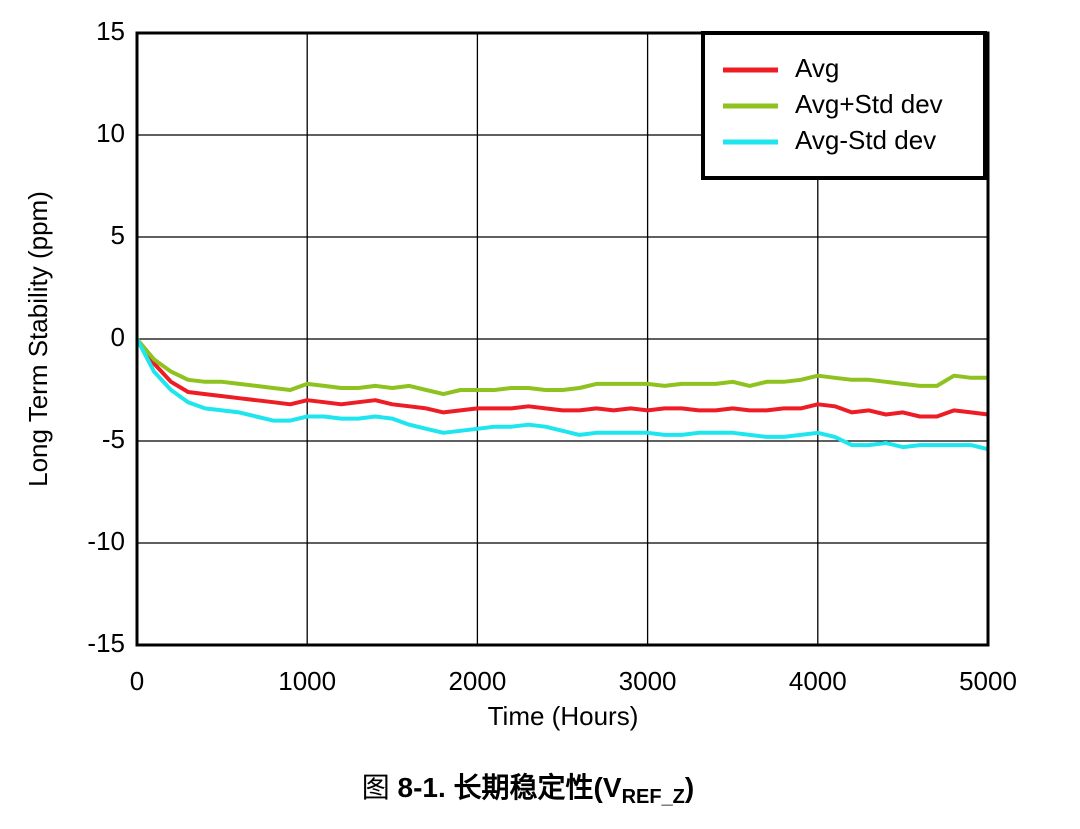 The height and width of the screenshot is (829, 1080). What do you see at coordinates (307, 681) in the screenshot?
I see `x-tick-label: 1000` at bounding box center [307, 681].